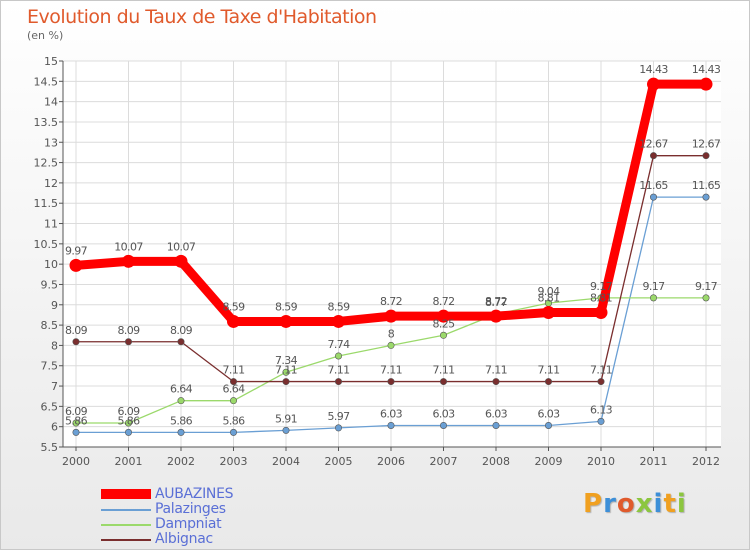 The image size is (750, 550). I want to click on proxiti-logo: Proxiti, so click(635, 504).